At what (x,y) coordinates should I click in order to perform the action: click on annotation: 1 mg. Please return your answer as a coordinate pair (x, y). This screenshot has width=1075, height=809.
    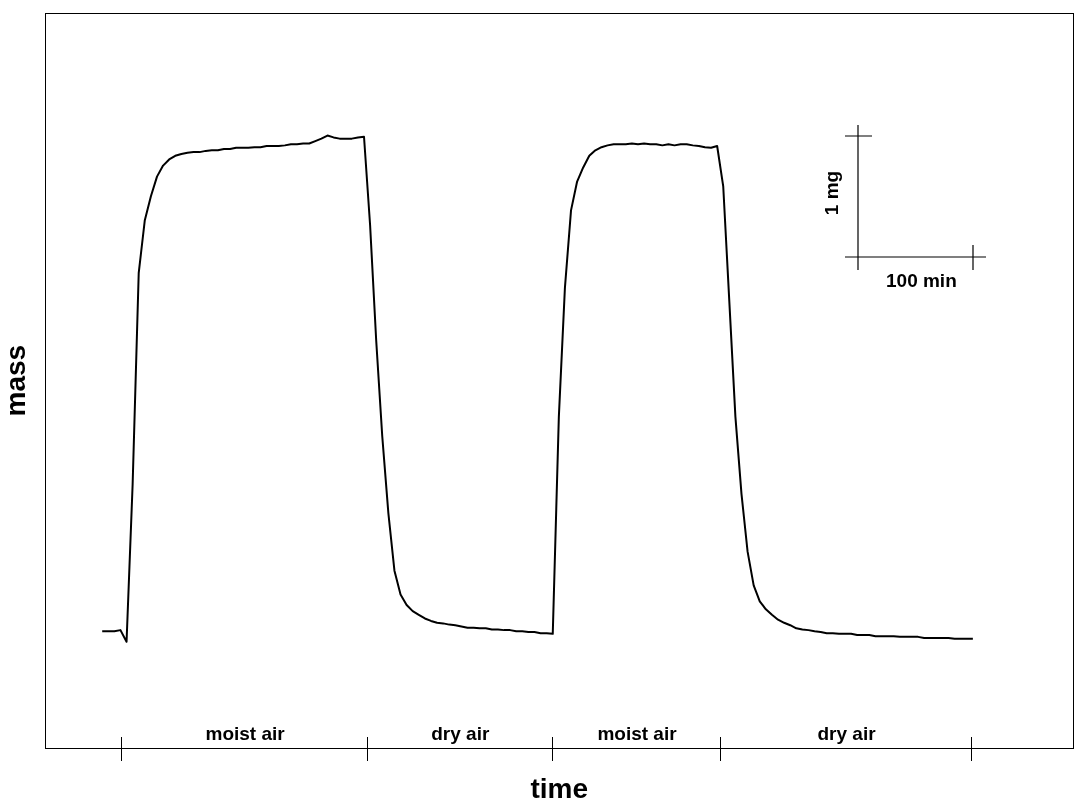
    Looking at the image, I should click on (832, 193).